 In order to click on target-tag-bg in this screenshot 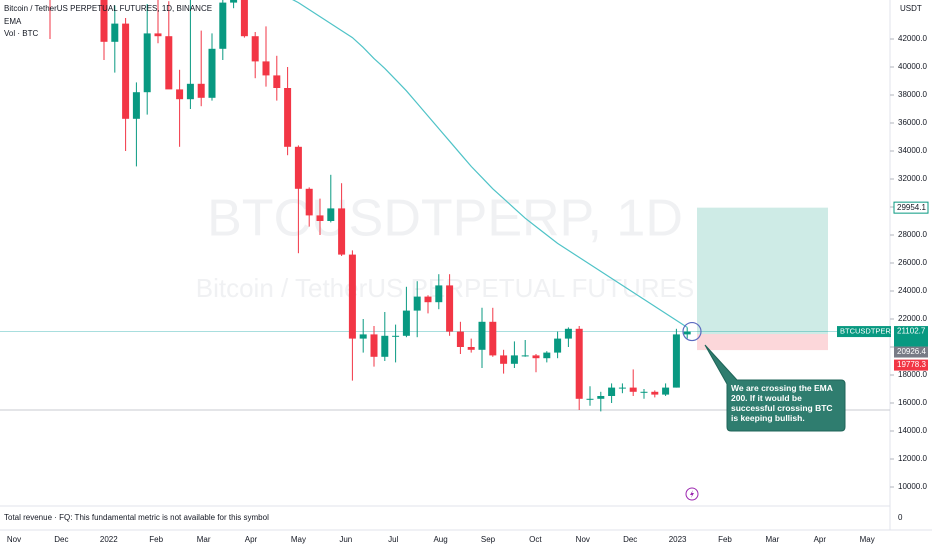, I will do `click(911, 207)`.